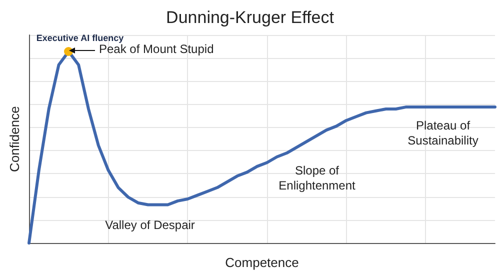 Image resolution: width=500 pixels, height=274 pixels. What do you see at coordinates (156, 49) in the screenshot?
I see `annotation: Peak of Mount Stupid` at bounding box center [156, 49].